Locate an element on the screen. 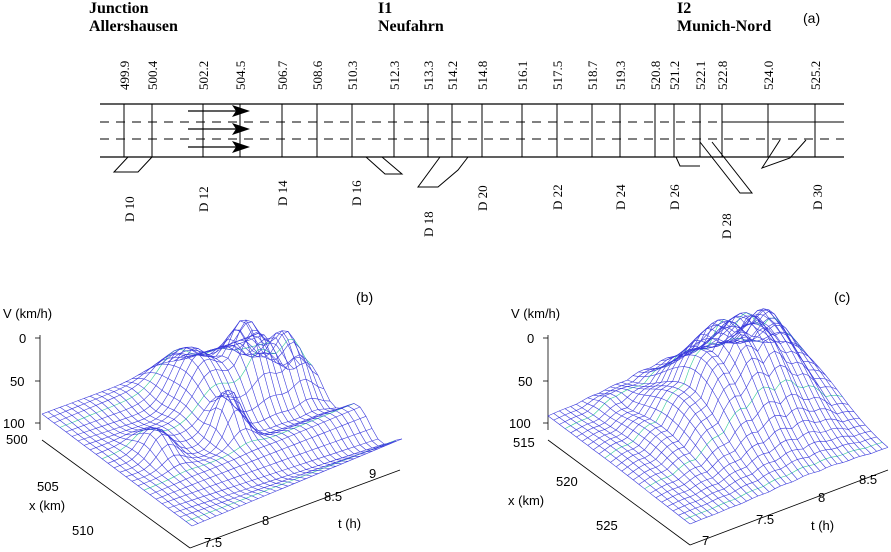  panel-c-t-axis-label: t (h) is located at coordinates (823, 525).